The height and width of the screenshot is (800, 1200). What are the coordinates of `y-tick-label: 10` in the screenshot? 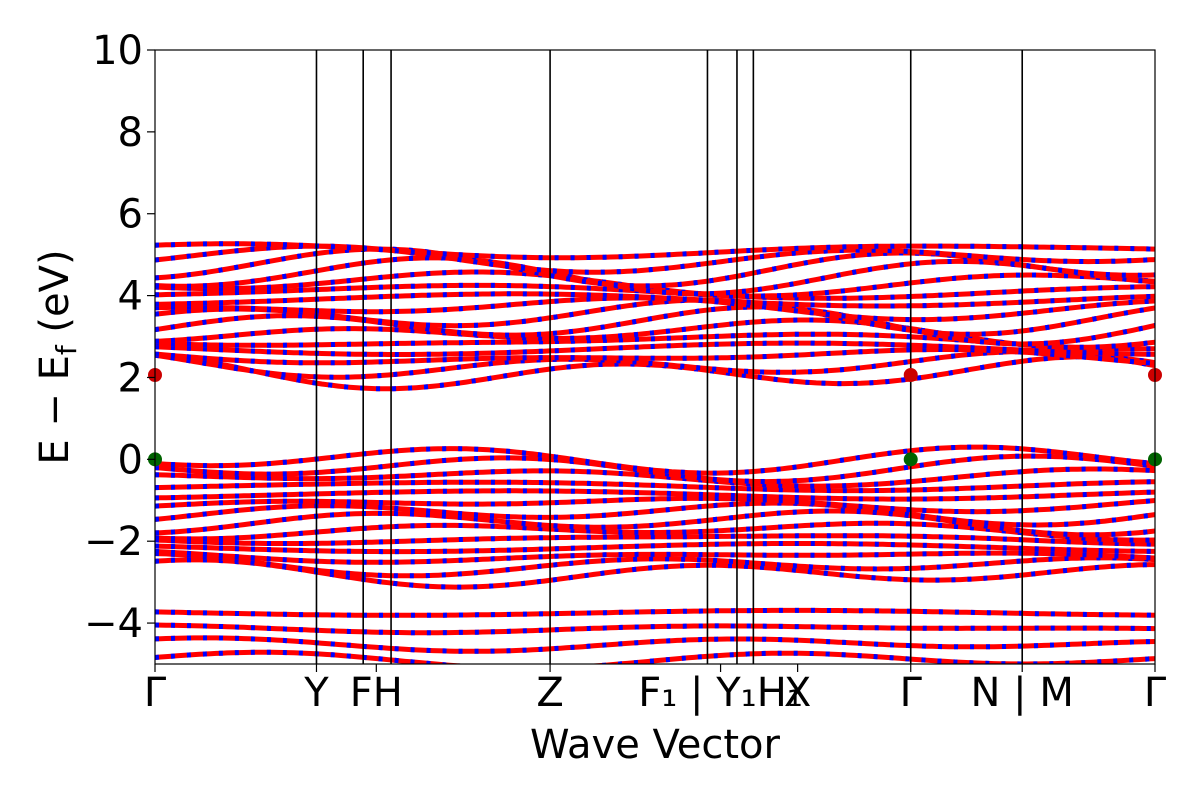 It's located at (117, 51).